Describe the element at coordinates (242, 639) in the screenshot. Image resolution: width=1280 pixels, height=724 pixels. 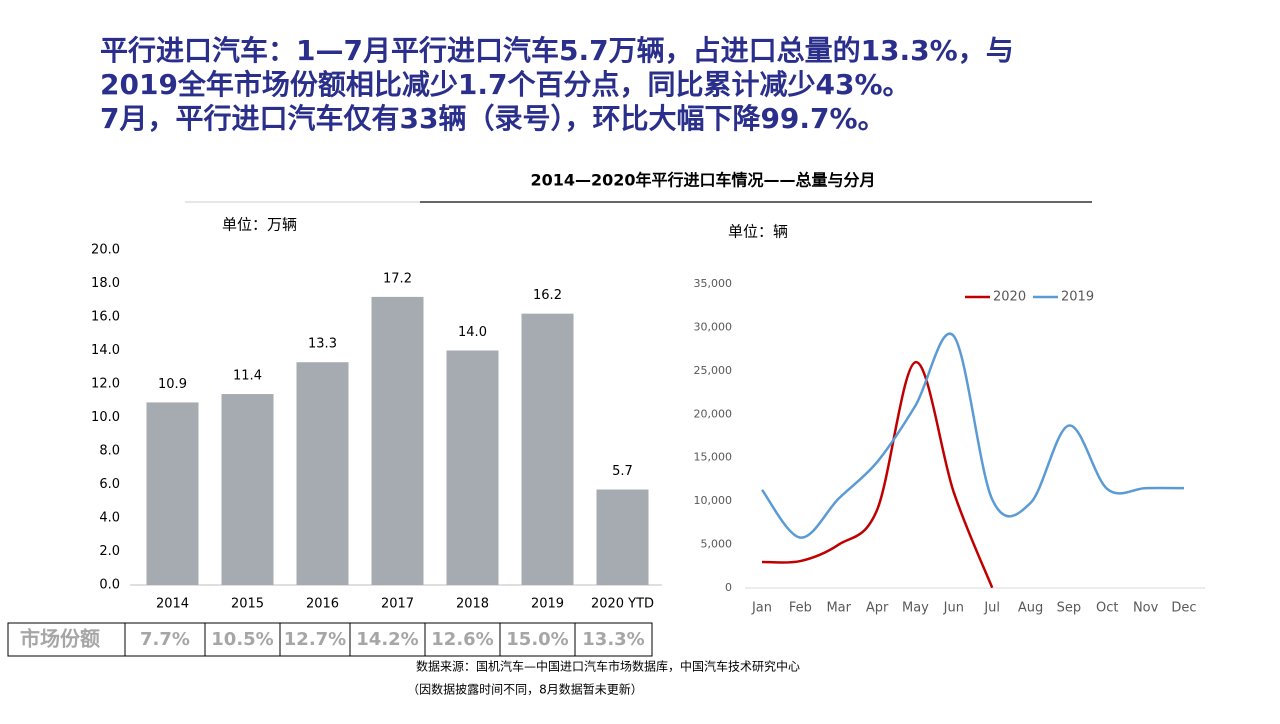
I see `table-cell: 10.5%` at that location.